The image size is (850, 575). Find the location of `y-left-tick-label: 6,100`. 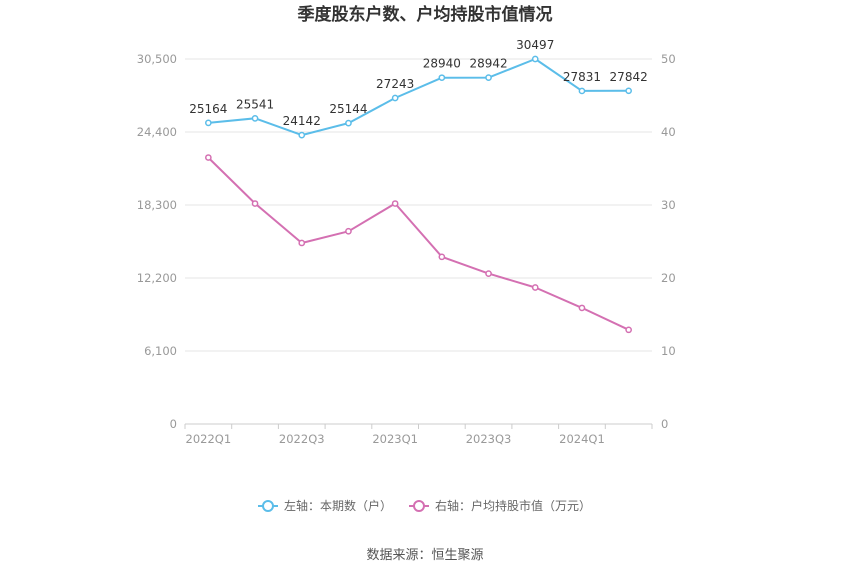

y-left-tick-label: 6,100 is located at coordinates (160, 351).